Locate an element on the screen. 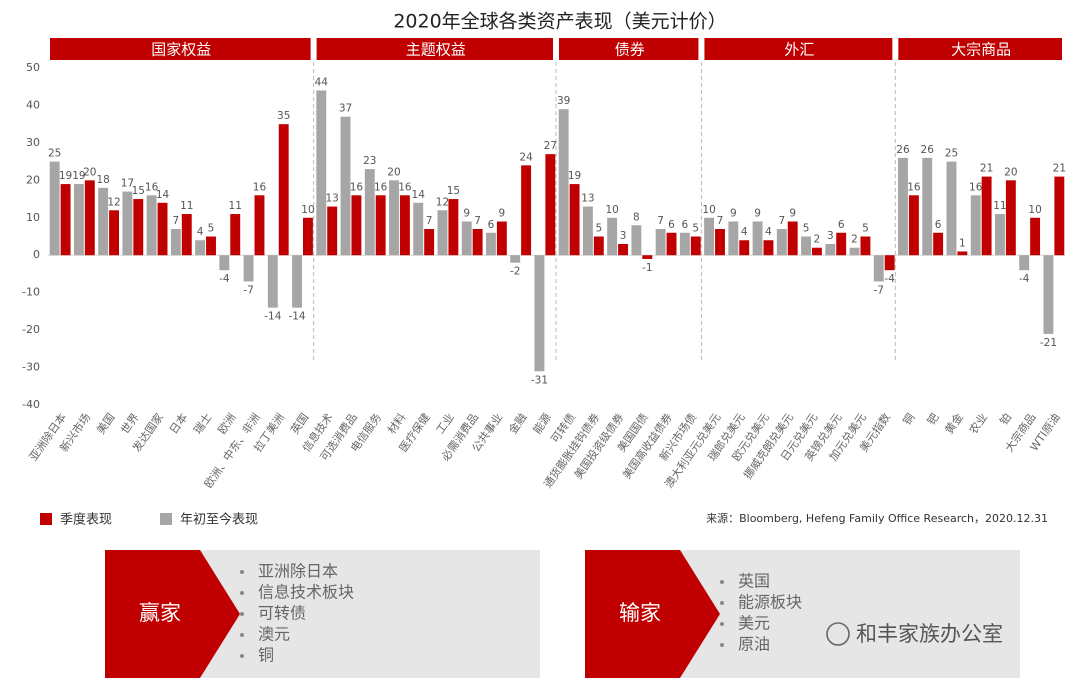 Image resolution: width=1080 pixels, height=685 pixels. value-label: -31 is located at coordinates (539, 380).